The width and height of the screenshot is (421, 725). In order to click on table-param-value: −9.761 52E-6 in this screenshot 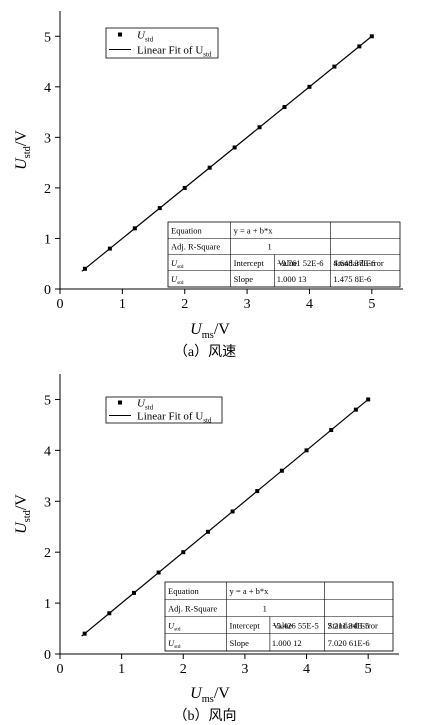, I will do `click(300, 263)`.